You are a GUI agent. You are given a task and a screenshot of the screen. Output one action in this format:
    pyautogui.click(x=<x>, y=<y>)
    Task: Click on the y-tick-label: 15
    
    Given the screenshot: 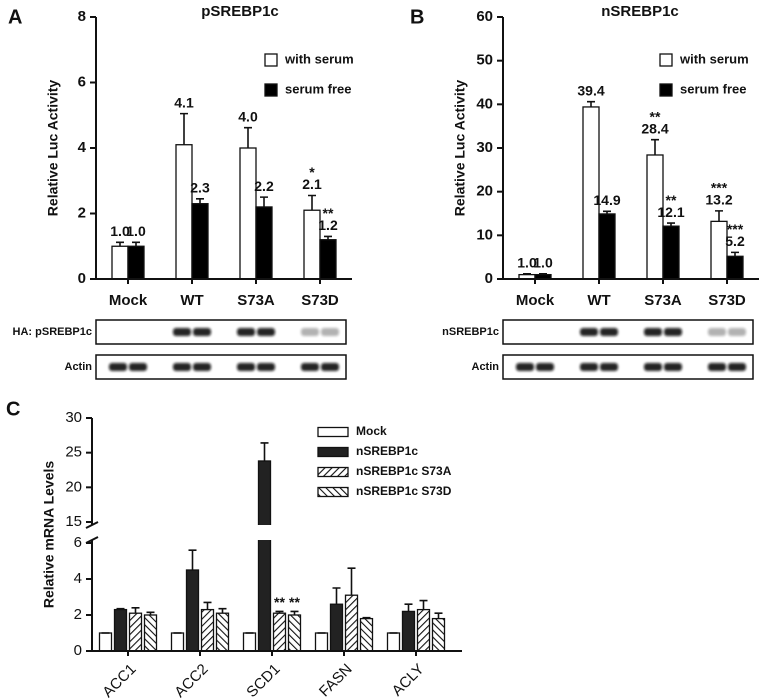 What is the action you would take?
    pyautogui.click(x=73, y=521)
    